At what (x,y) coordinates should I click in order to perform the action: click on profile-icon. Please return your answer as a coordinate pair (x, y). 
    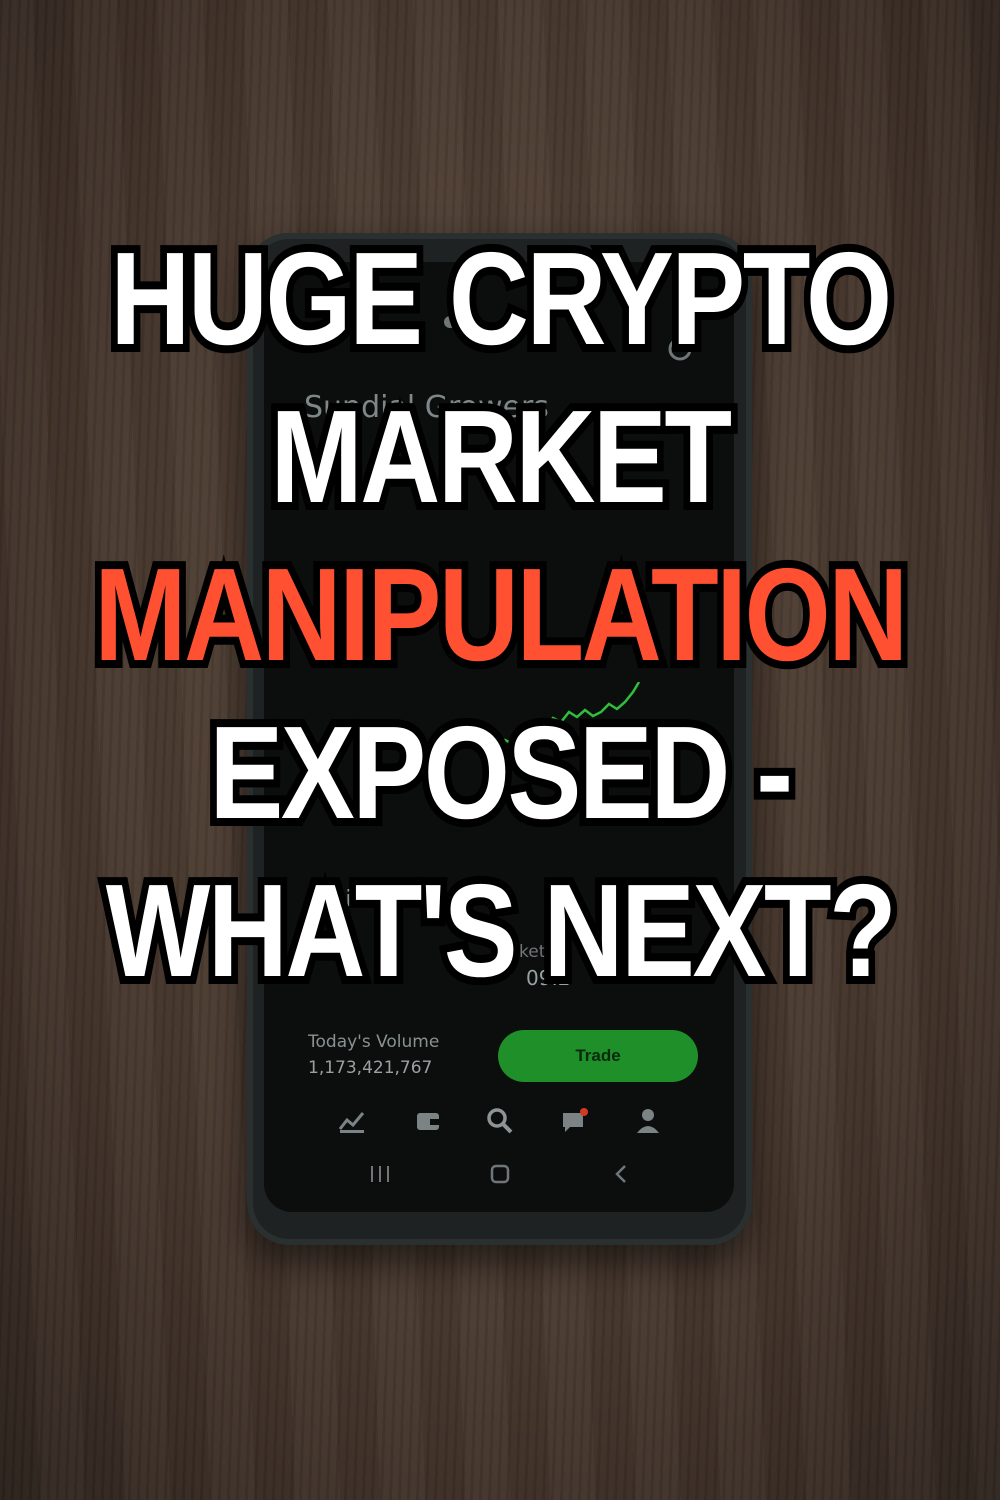
    Looking at the image, I should click on (648, 1121).